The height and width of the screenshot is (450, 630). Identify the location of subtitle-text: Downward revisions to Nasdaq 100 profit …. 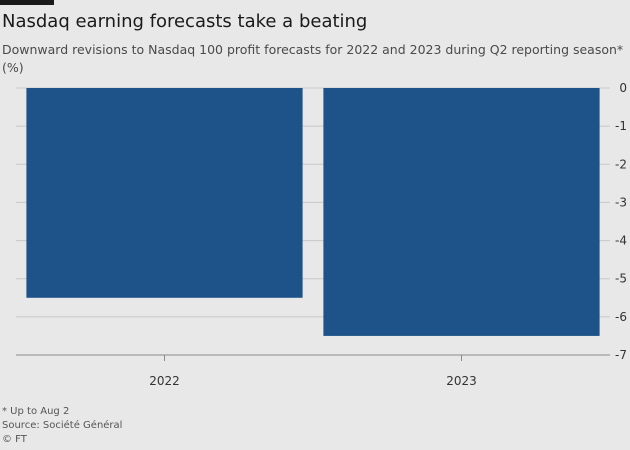
(313, 49).